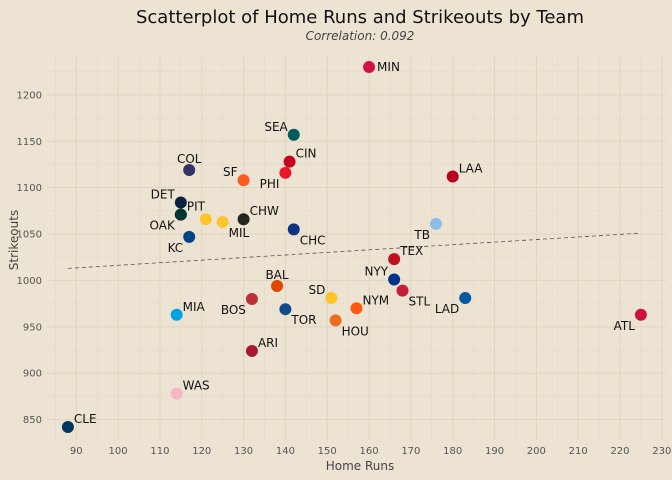  What do you see at coordinates (180, 202) in the screenshot?
I see `point-det` at bounding box center [180, 202].